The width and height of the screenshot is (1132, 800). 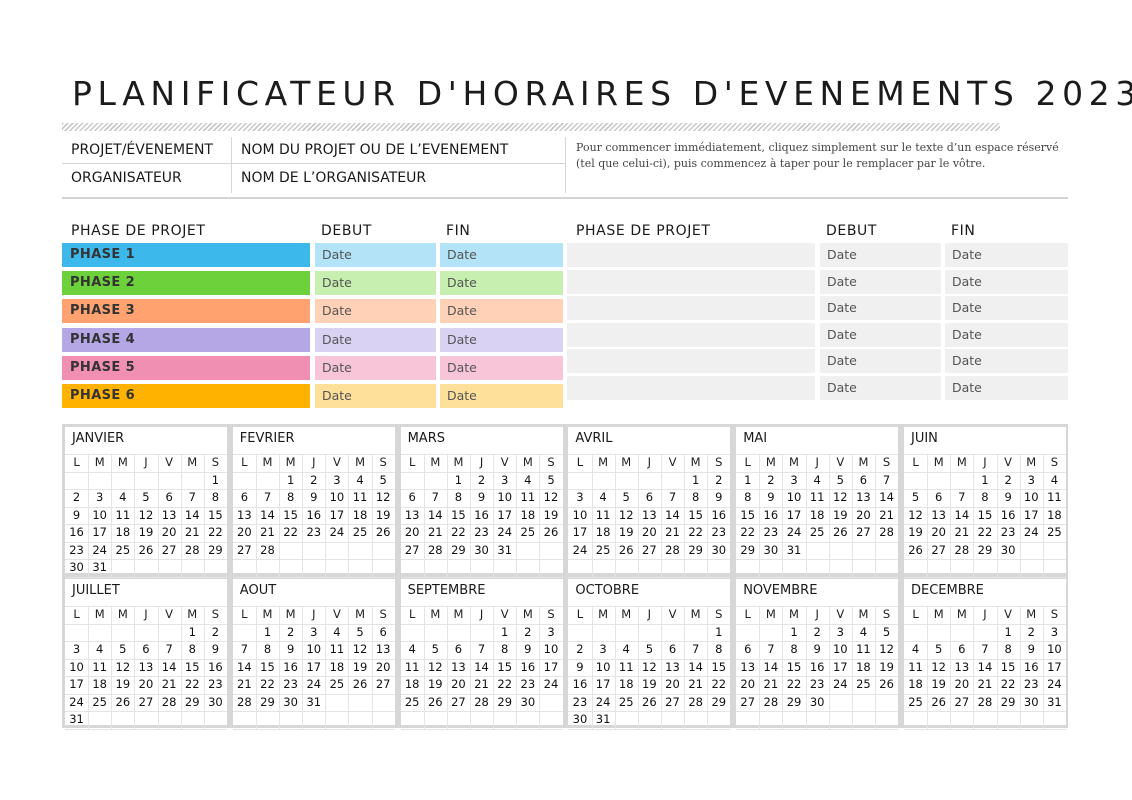 What do you see at coordinates (186, 255) in the screenshot?
I see `phase-name-1: PHASE 1` at bounding box center [186, 255].